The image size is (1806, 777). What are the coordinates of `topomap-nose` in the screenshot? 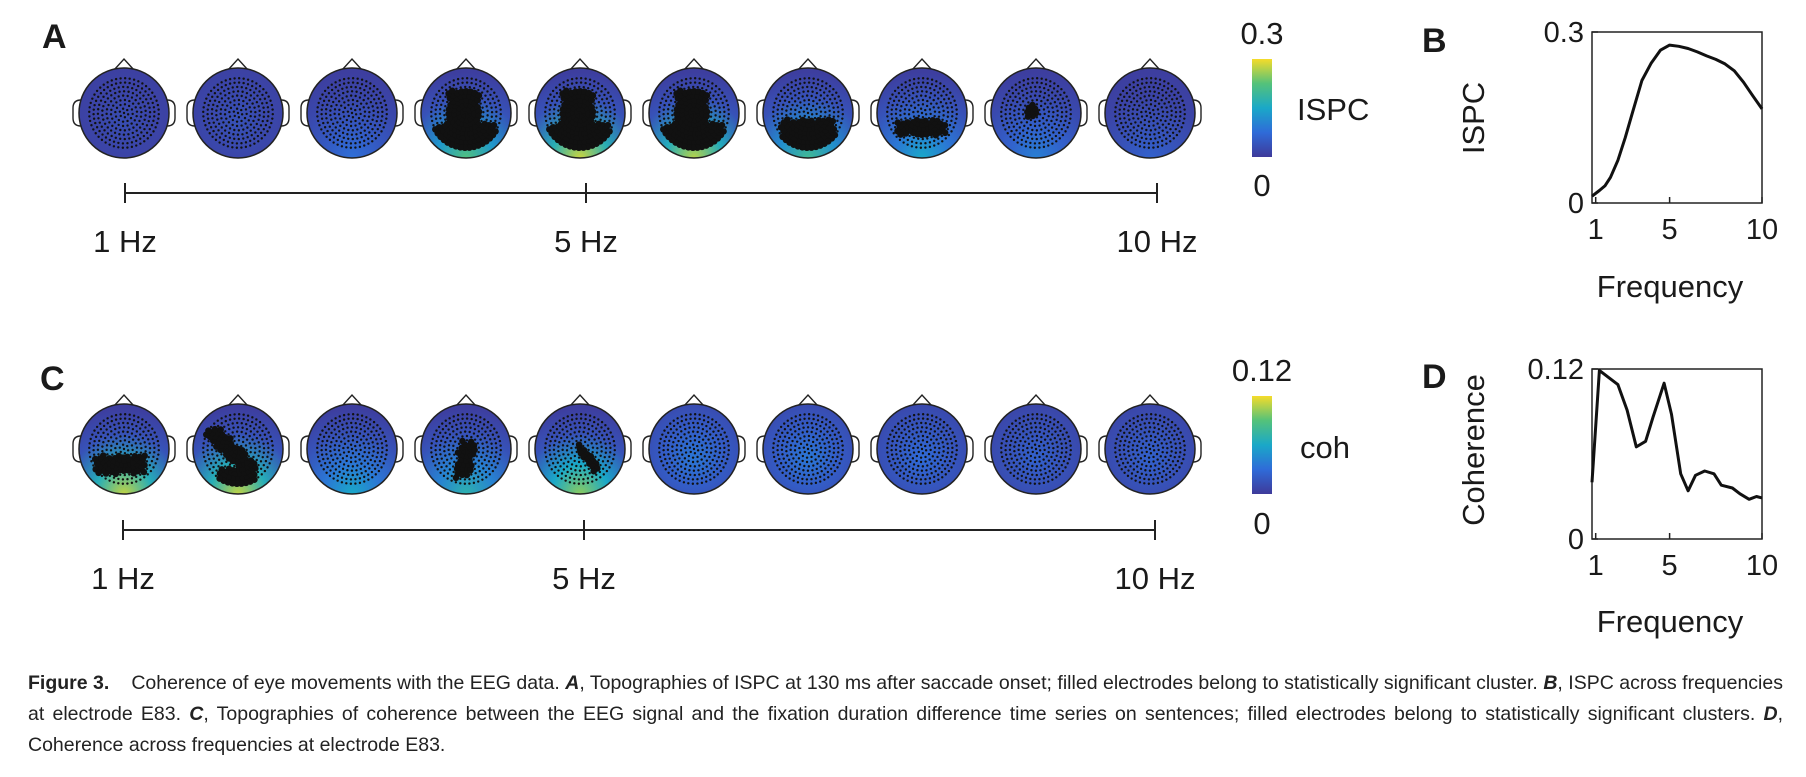 It's located at (580, 400).